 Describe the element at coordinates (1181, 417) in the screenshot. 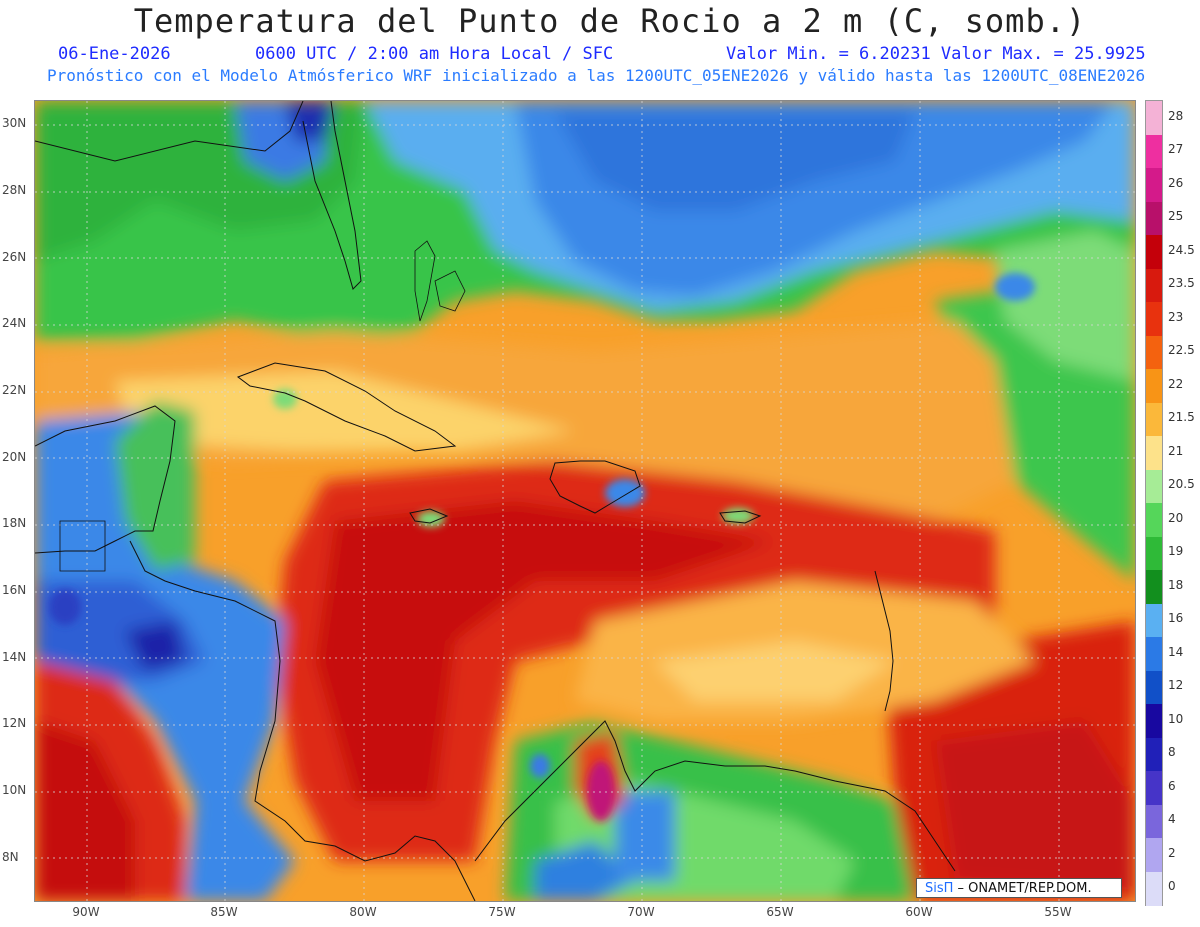

I see `colorbar-label: 21.5` at that location.